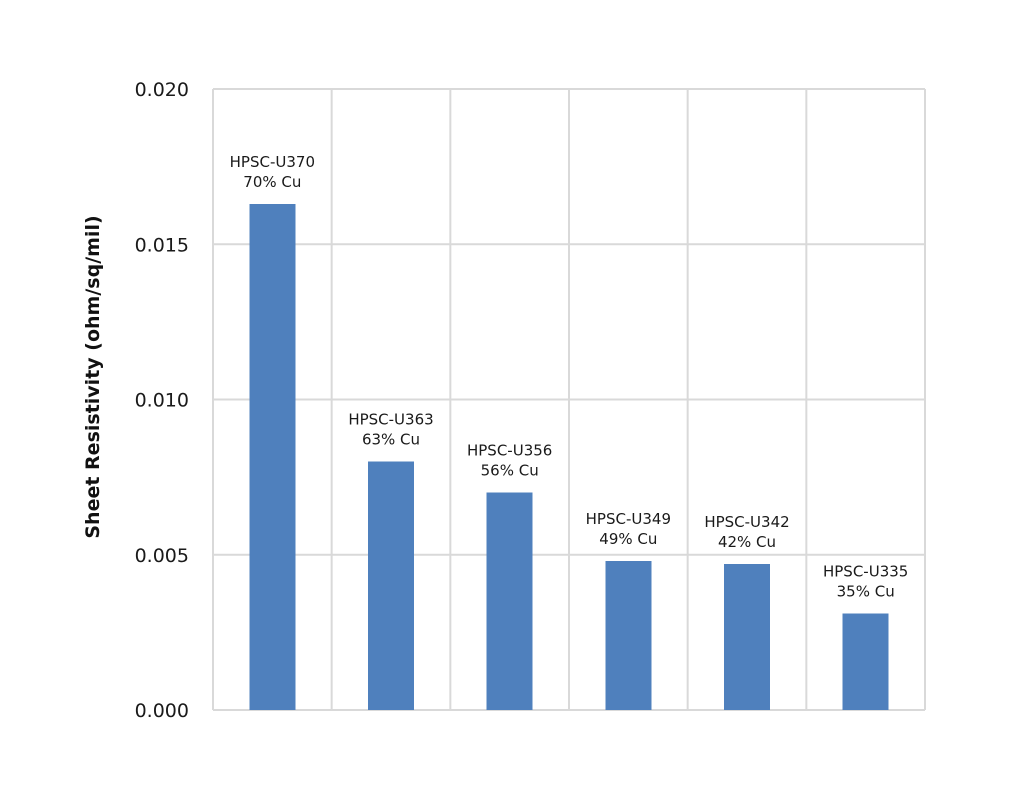 This screenshot has width=1024, height=805. I want to click on bar-name-label: HPSC-U356, so click(509, 451).